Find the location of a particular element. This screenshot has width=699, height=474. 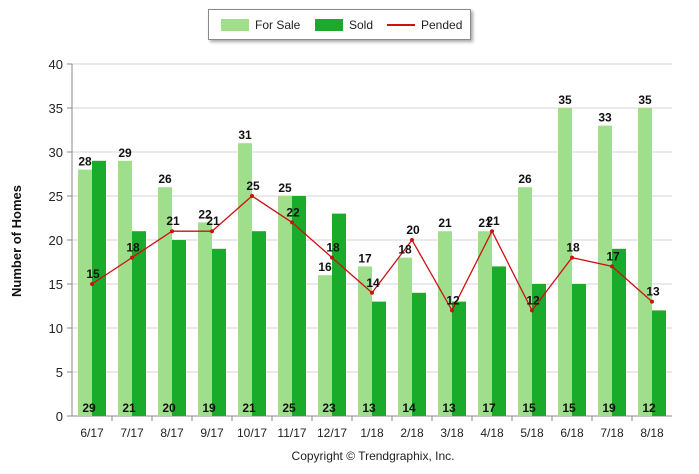

y-tick-label: 0 is located at coordinates (59, 416).